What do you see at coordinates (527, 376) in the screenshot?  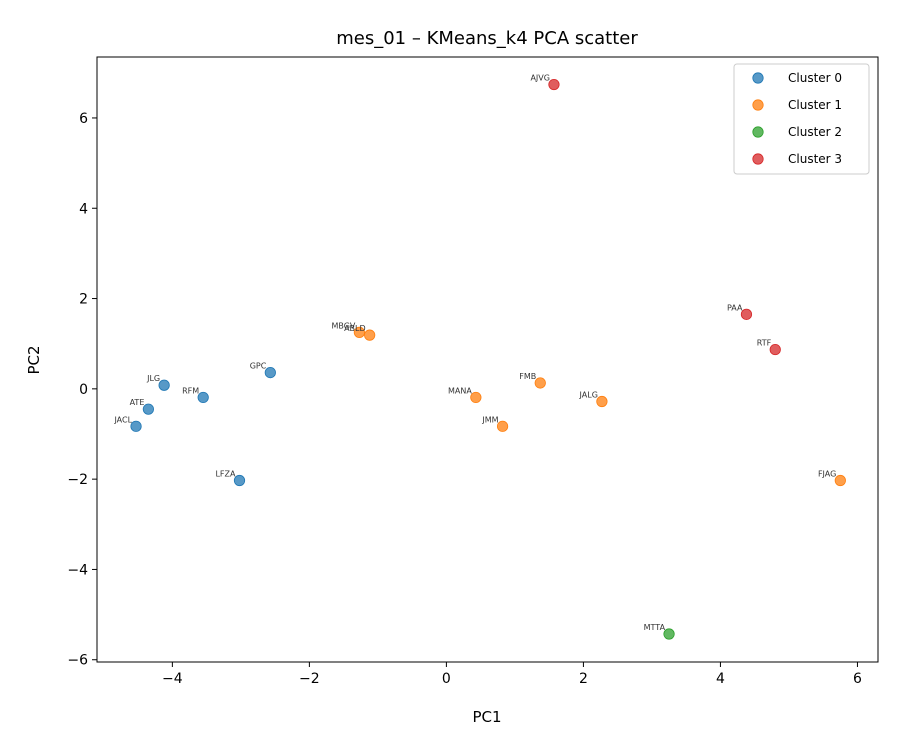 I see `point-label: FMB` at bounding box center [527, 376].